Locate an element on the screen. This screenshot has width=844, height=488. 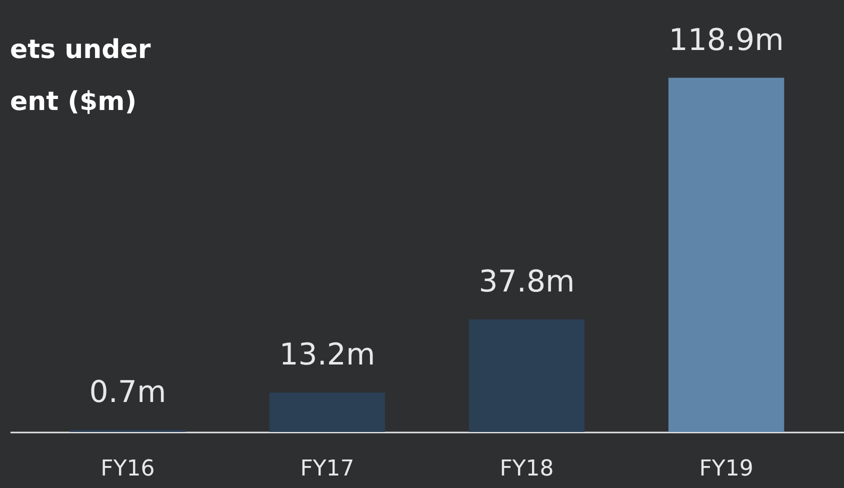
data-label: 0.7m is located at coordinates (127, 392).